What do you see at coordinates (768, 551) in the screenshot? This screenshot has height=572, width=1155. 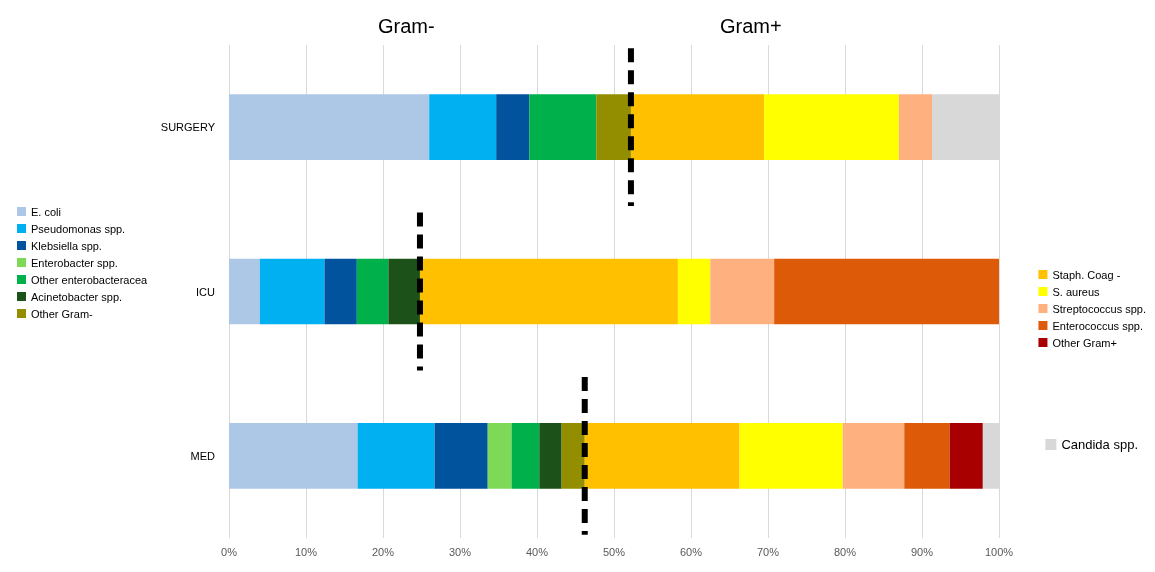 I see `x-tick-label: 70%` at bounding box center [768, 551].